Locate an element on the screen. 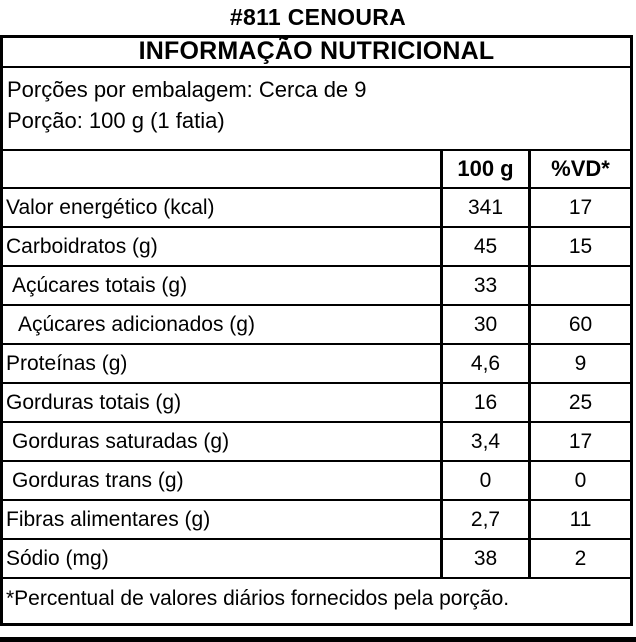  nutrient-amount: 341 is located at coordinates (484, 207).